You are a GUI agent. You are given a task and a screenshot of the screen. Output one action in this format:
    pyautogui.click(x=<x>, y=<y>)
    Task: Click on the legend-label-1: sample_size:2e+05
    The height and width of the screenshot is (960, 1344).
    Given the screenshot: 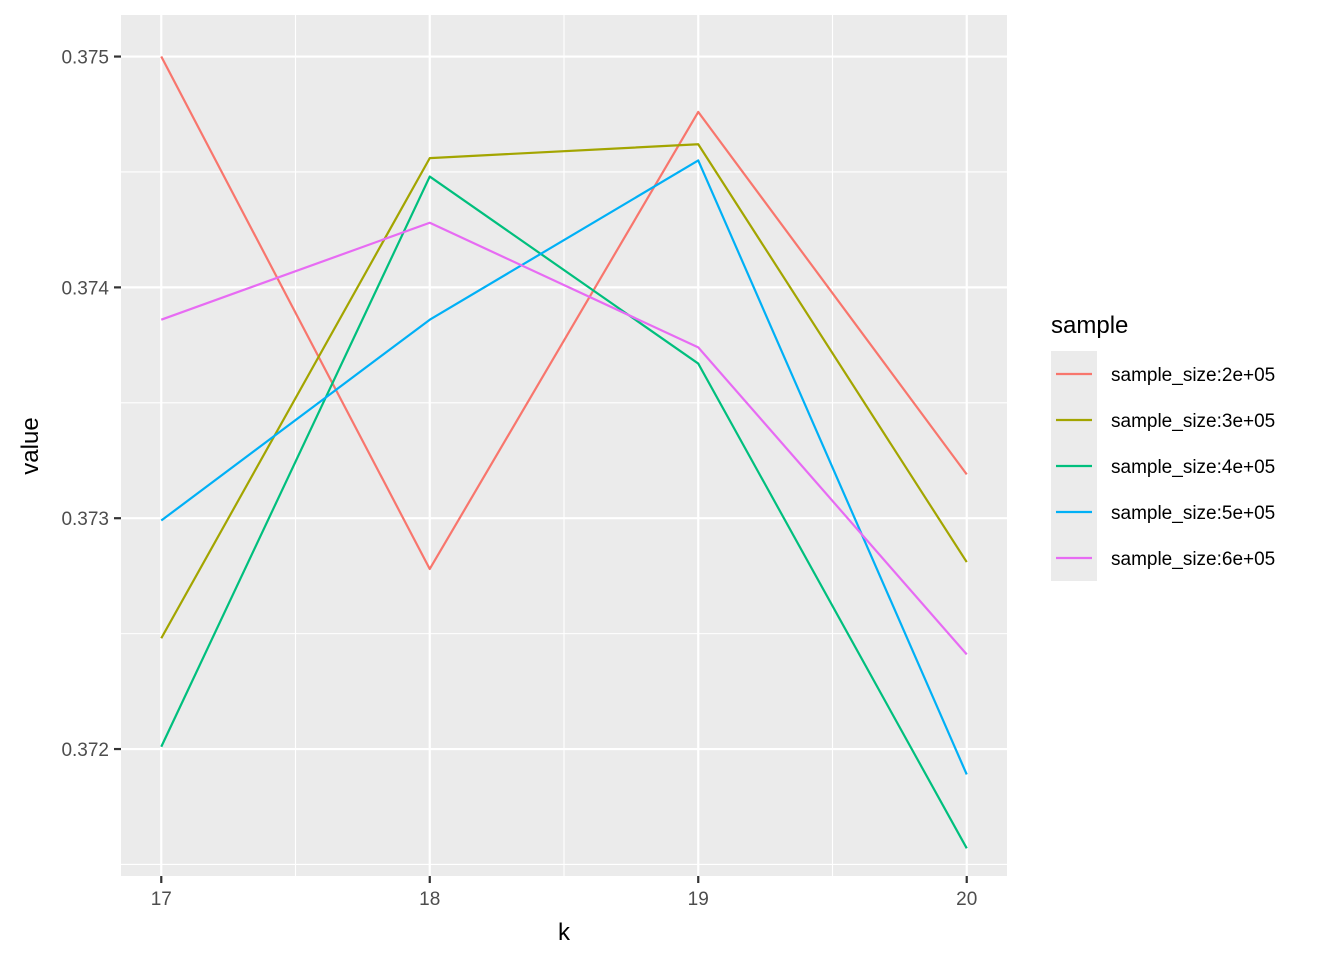 What is the action you would take?
    pyautogui.click(x=1193, y=375)
    